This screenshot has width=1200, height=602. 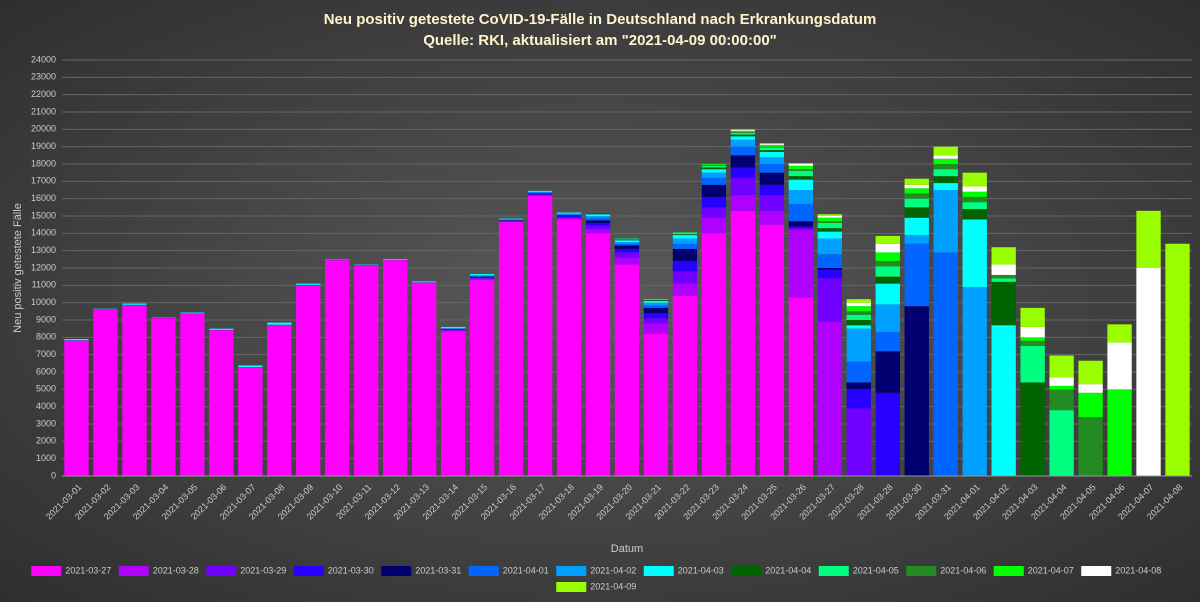 What do you see at coordinates (46, 354) in the screenshot?
I see `y-tick-label: 7000` at bounding box center [46, 354].